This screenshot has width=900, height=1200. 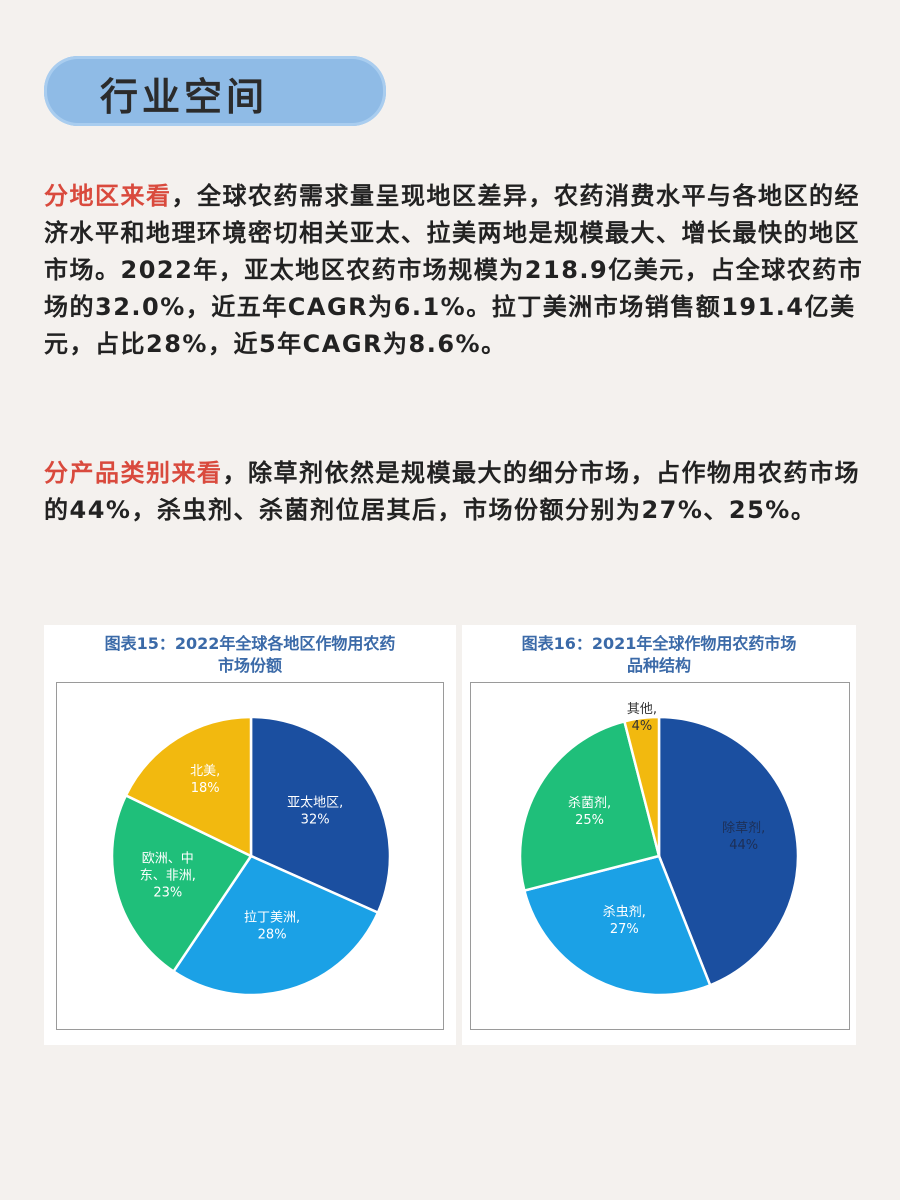 I want to click on pie-label-0-2-1: 东、非洲,, so click(x=168, y=876).